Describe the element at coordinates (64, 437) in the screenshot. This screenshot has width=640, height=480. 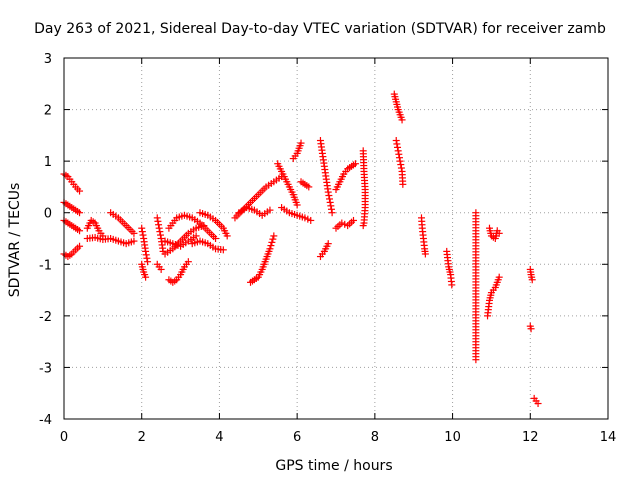
I see `x-tick-label: 0` at that location.